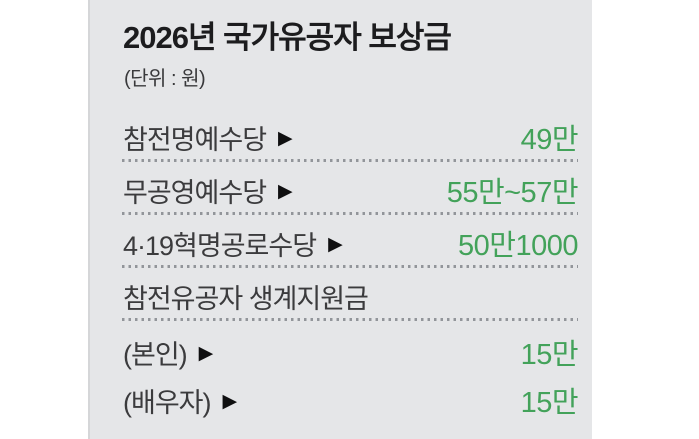 The width and height of the screenshot is (699, 439). Describe the element at coordinates (195, 139) in the screenshot. I see `row-label: 참전명예수당` at that location.